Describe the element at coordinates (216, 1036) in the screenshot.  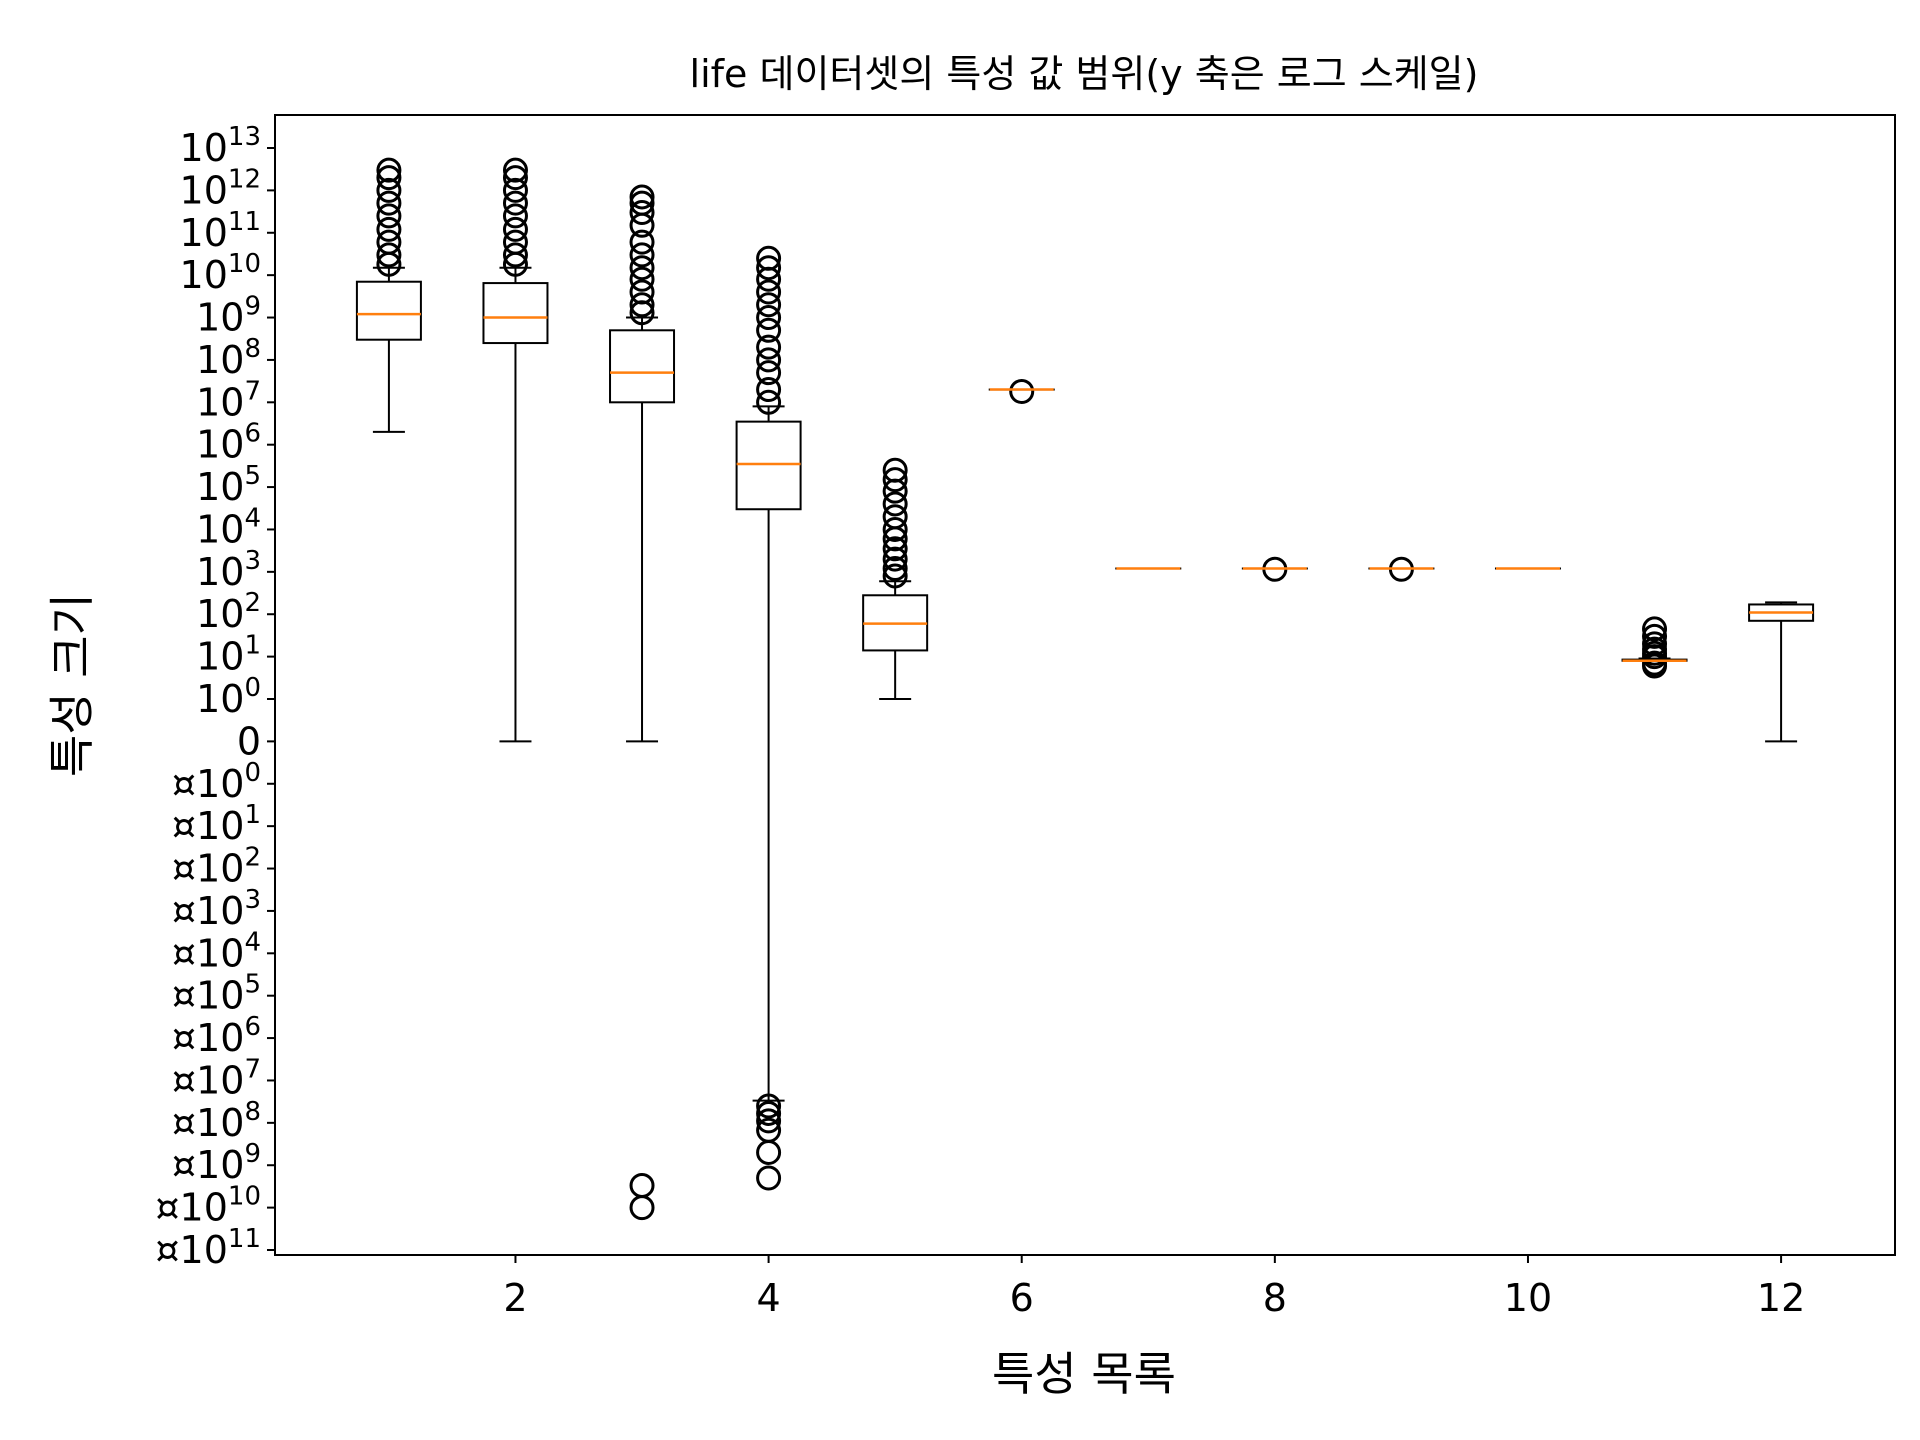
I see `y-tick-label: ¤106` at that location.